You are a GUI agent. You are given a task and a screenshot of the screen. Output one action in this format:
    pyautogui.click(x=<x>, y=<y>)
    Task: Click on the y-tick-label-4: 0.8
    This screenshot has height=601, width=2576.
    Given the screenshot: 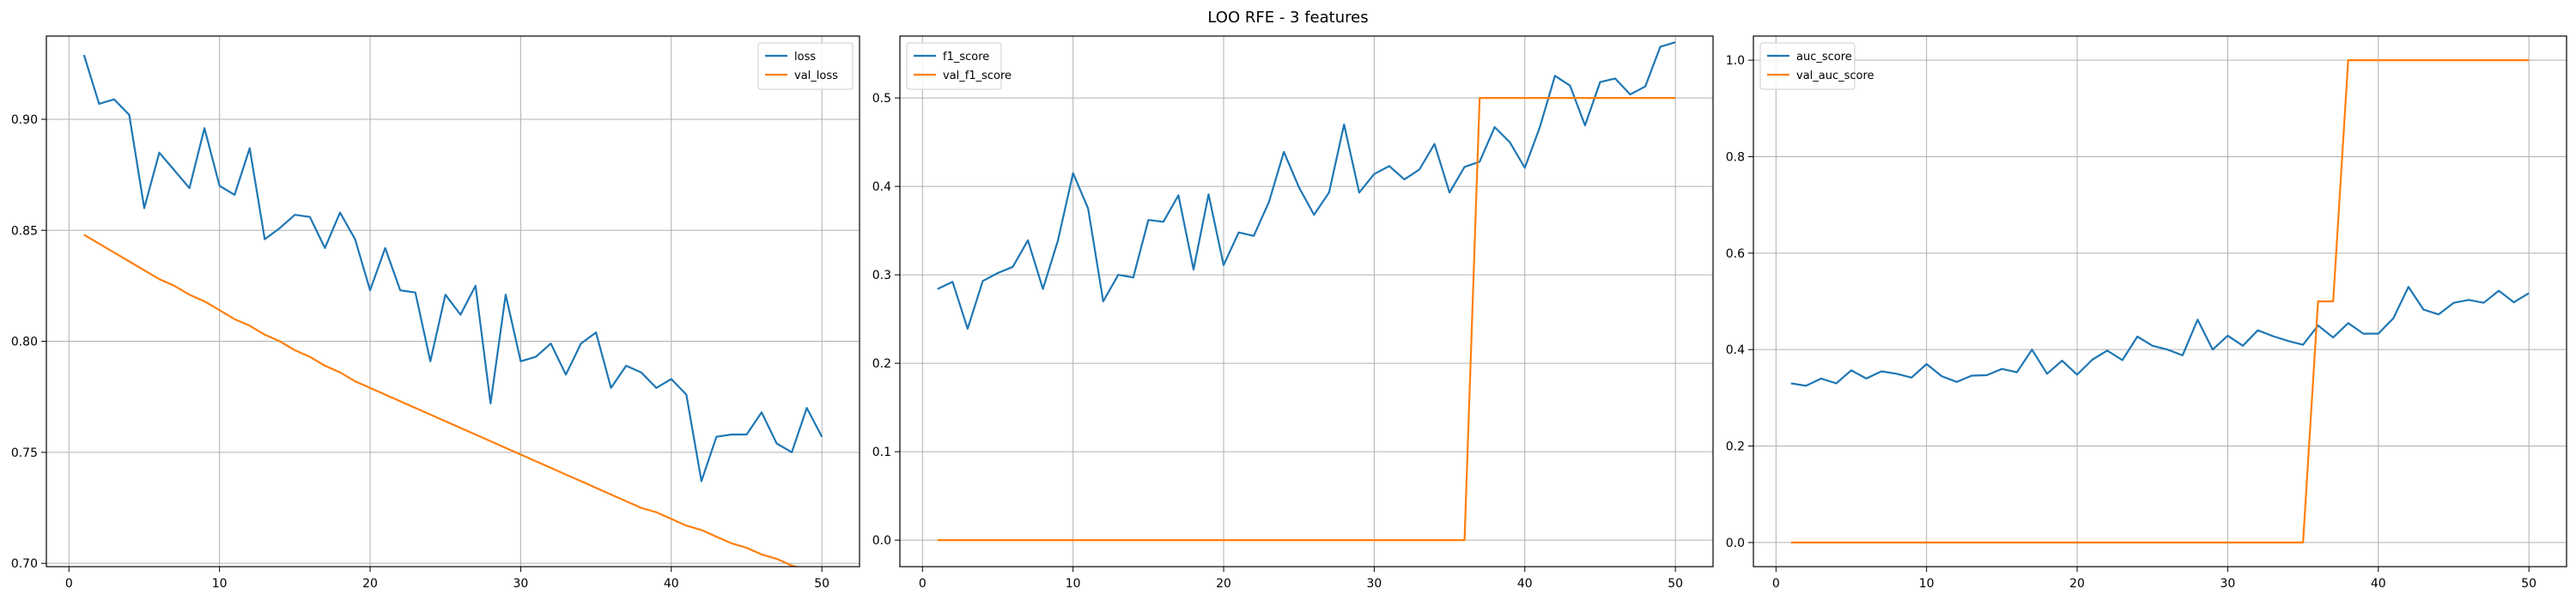 What is the action you would take?
    pyautogui.click(x=1736, y=157)
    